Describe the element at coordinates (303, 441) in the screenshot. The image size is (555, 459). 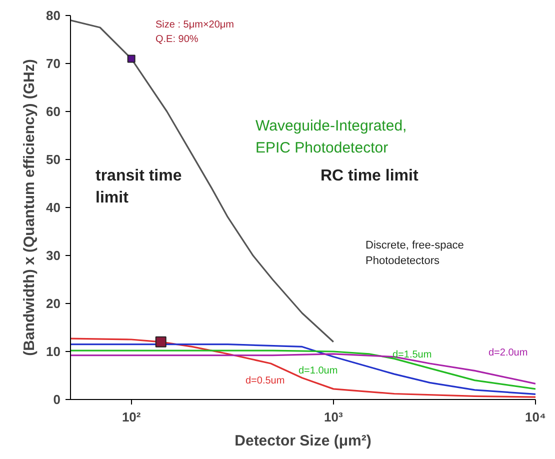
I see `x-axis-title: Detector Size (μm²)` at that location.